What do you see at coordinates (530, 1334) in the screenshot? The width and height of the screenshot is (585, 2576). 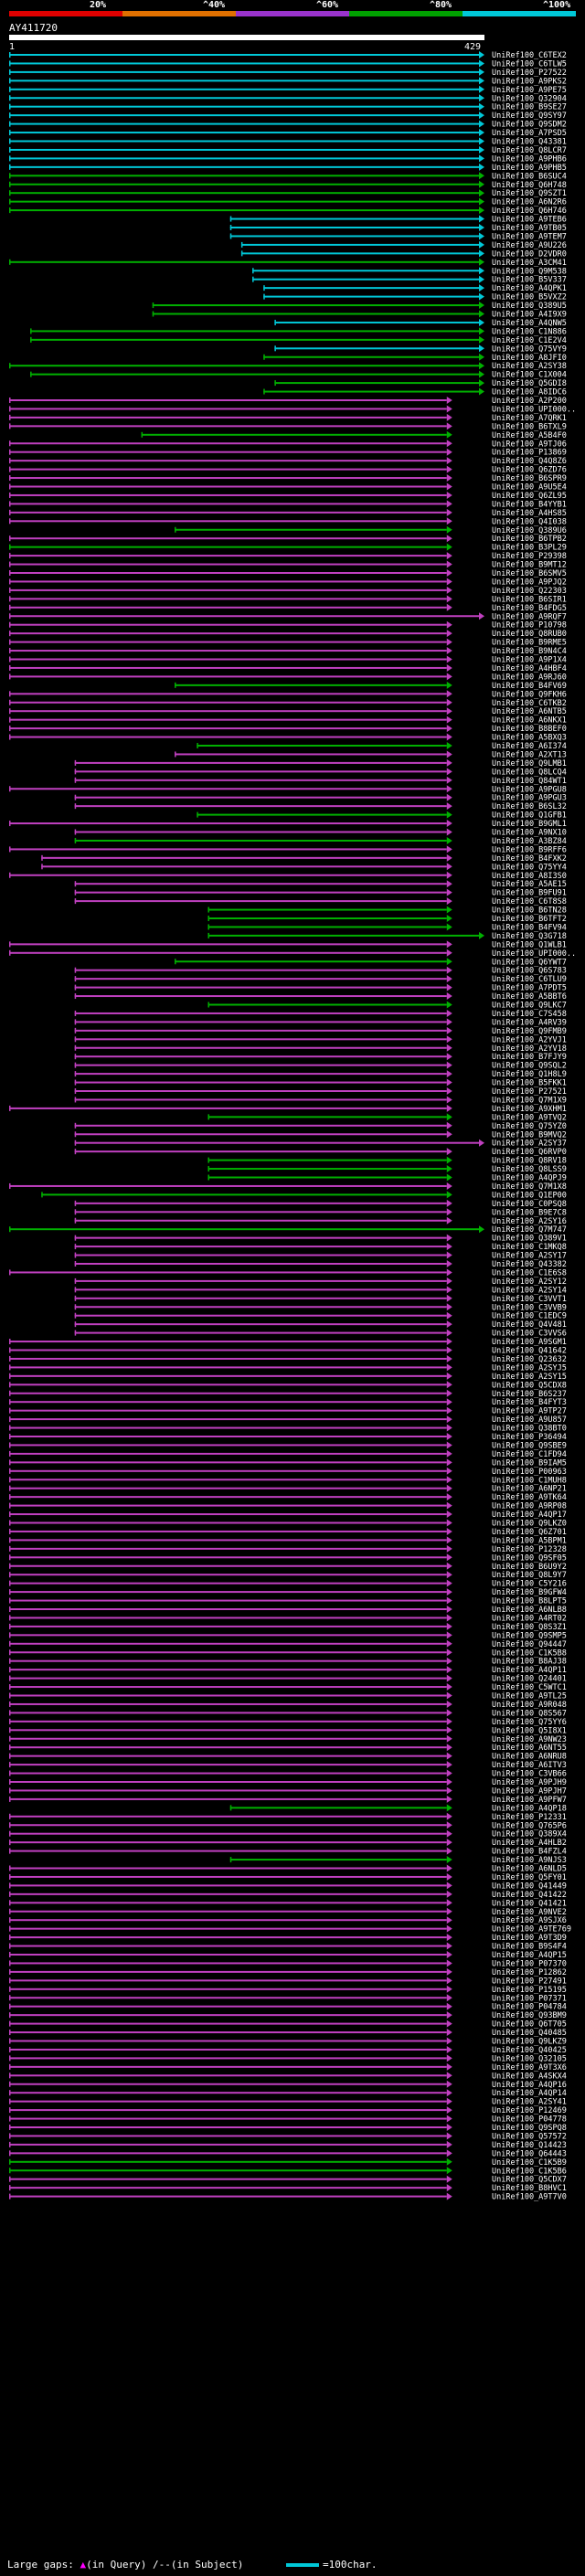 I see `hit-label: UniRef100_C3VVS6` at bounding box center [530, 1334].